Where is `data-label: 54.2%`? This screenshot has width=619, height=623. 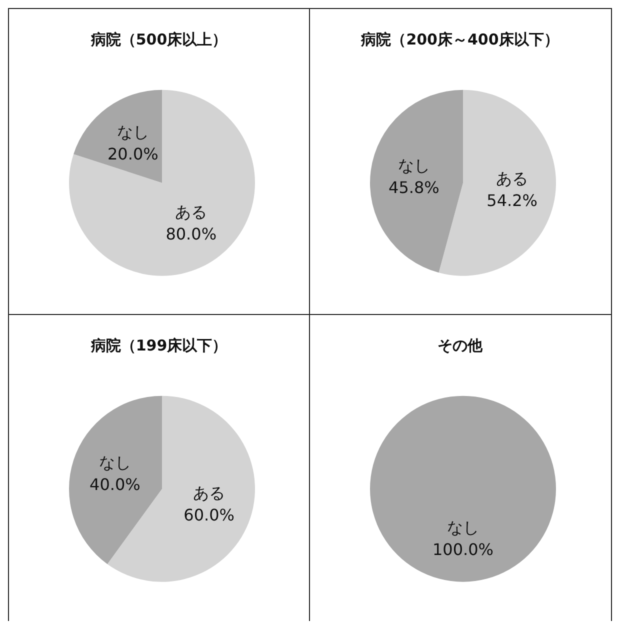 data-label: 54.2% is located at coordinates (512, 200).